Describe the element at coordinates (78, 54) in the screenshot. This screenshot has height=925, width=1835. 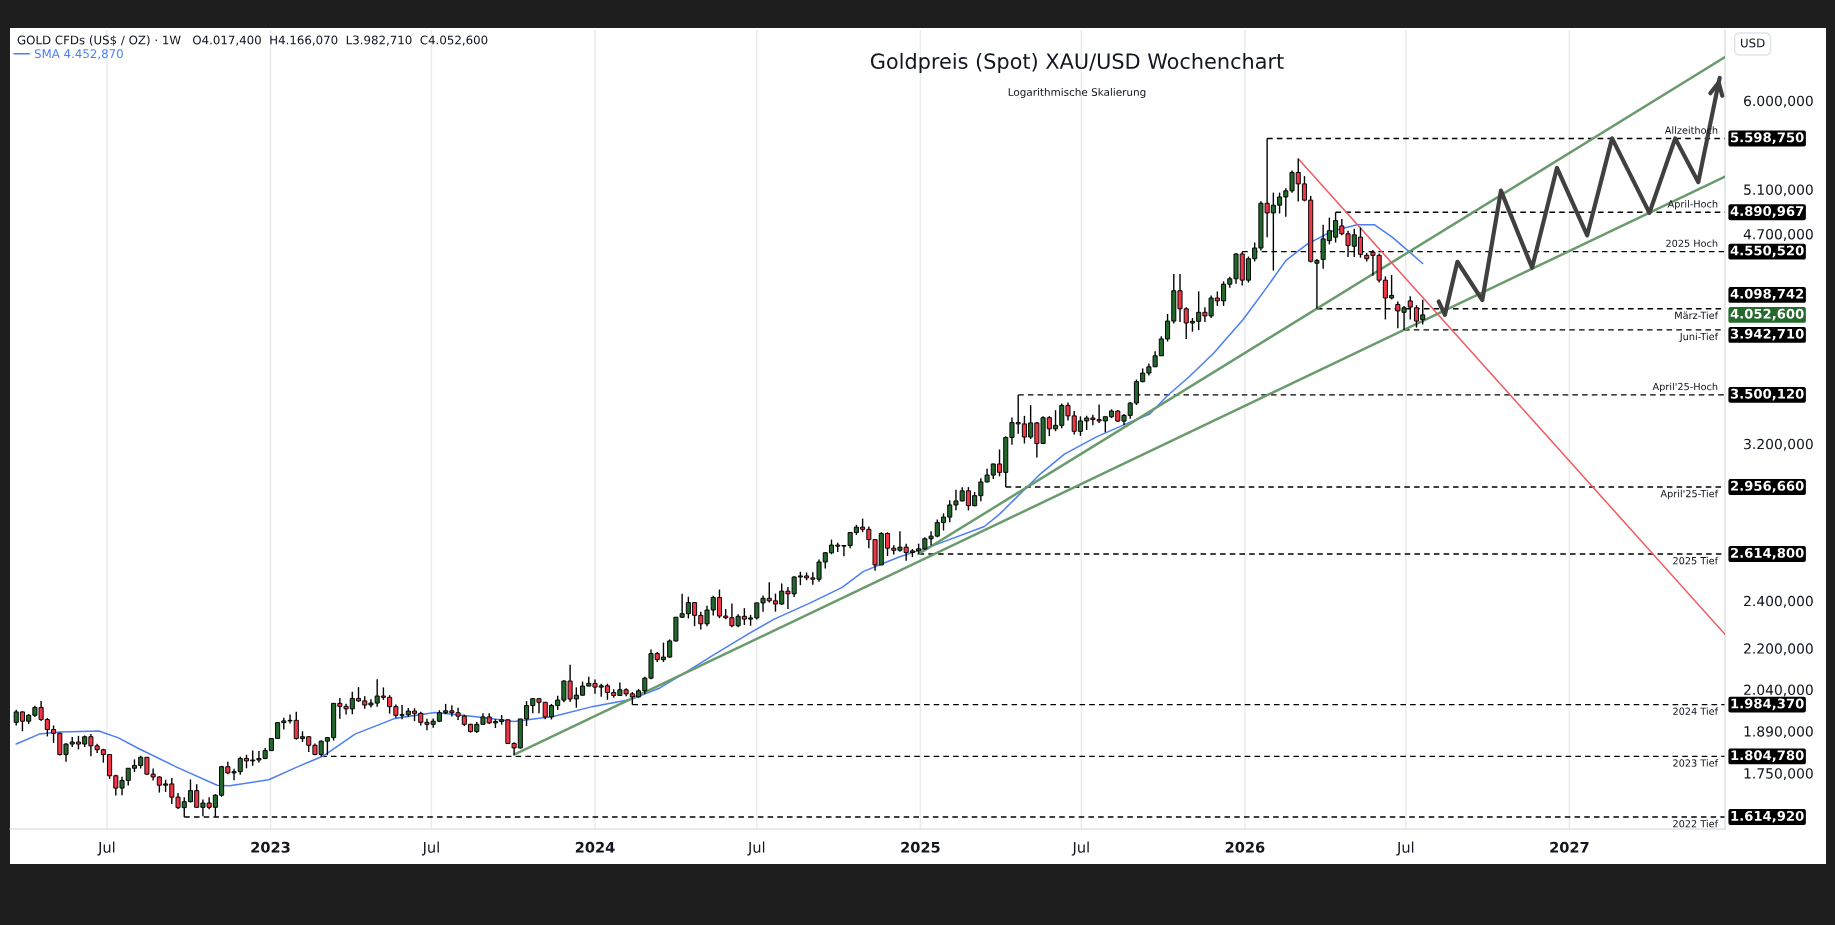
I see `legend-label: SMA 4.452,870` at that location.